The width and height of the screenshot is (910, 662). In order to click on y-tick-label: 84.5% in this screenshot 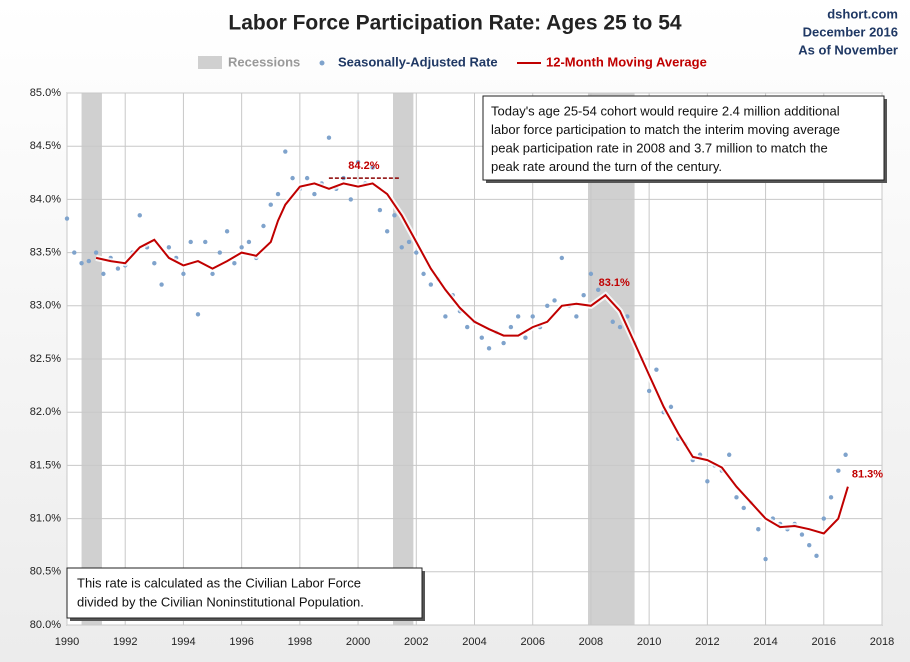, I will do `click(45, 146)`.